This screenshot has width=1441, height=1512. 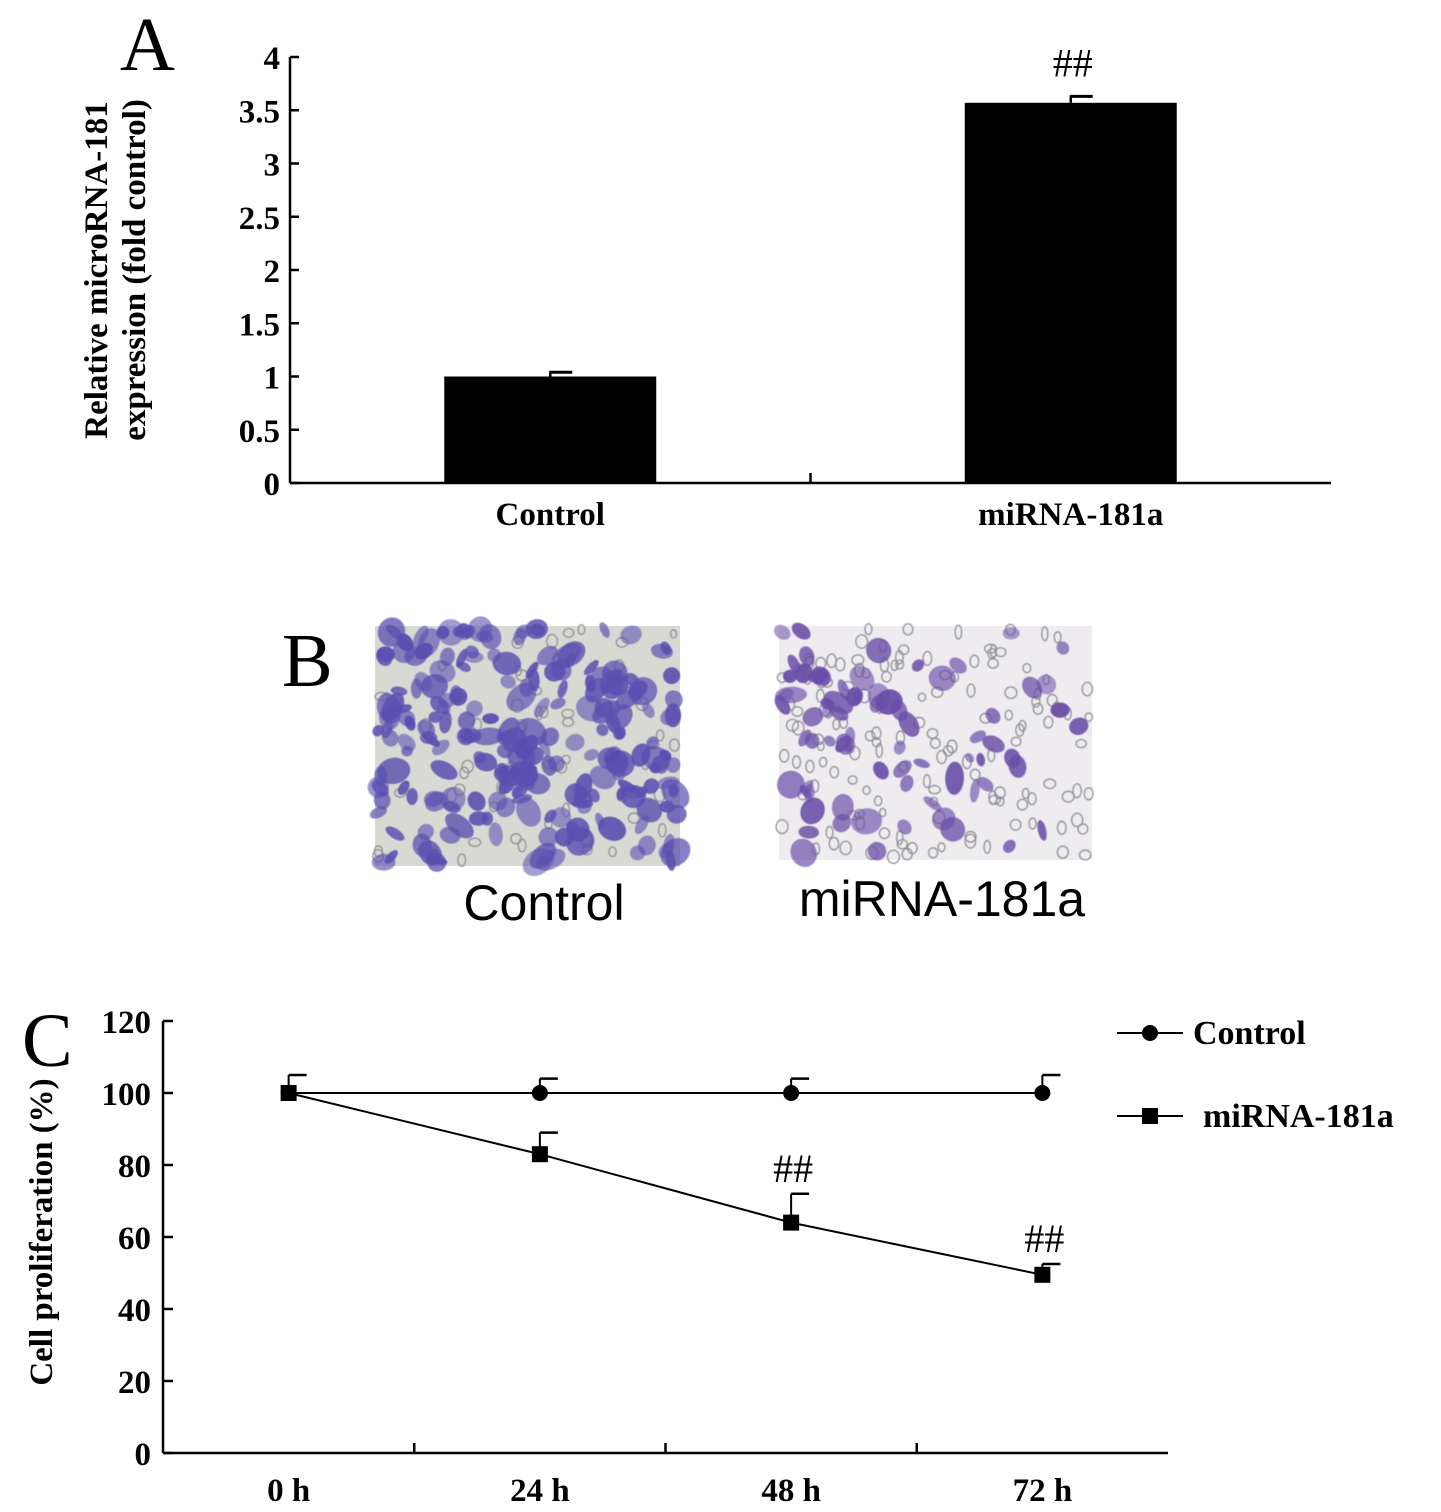 I want to click on panel-a-y-axis-title-line1: Relative microRNA-181, so click(x=97, y=270).